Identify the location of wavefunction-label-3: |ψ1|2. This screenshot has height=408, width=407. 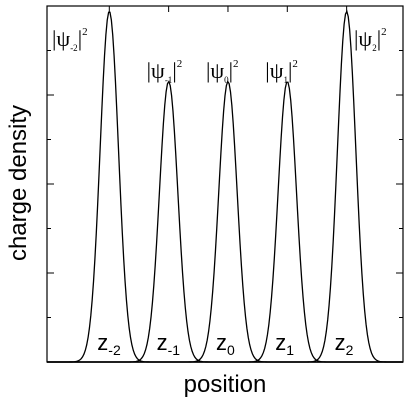
(281, 71).